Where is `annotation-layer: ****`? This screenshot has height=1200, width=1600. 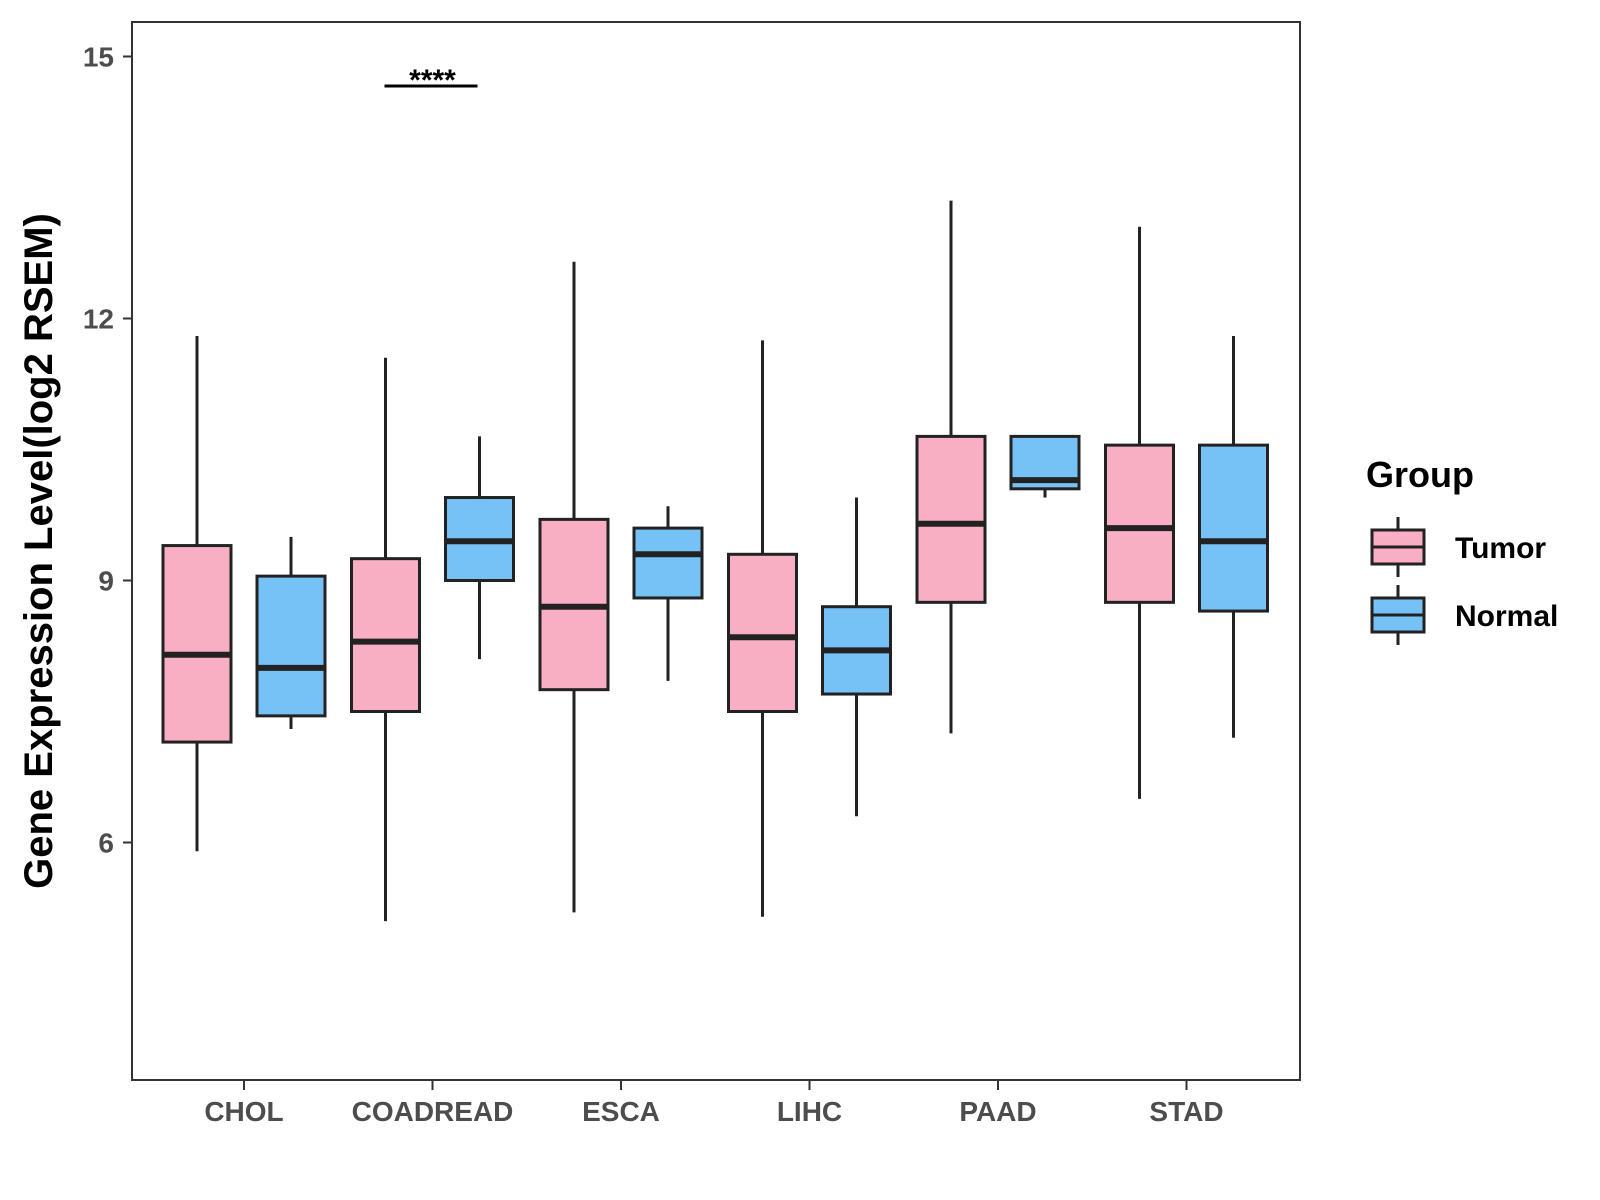 annotation-layer: **** is located at coordinates (431, 80).